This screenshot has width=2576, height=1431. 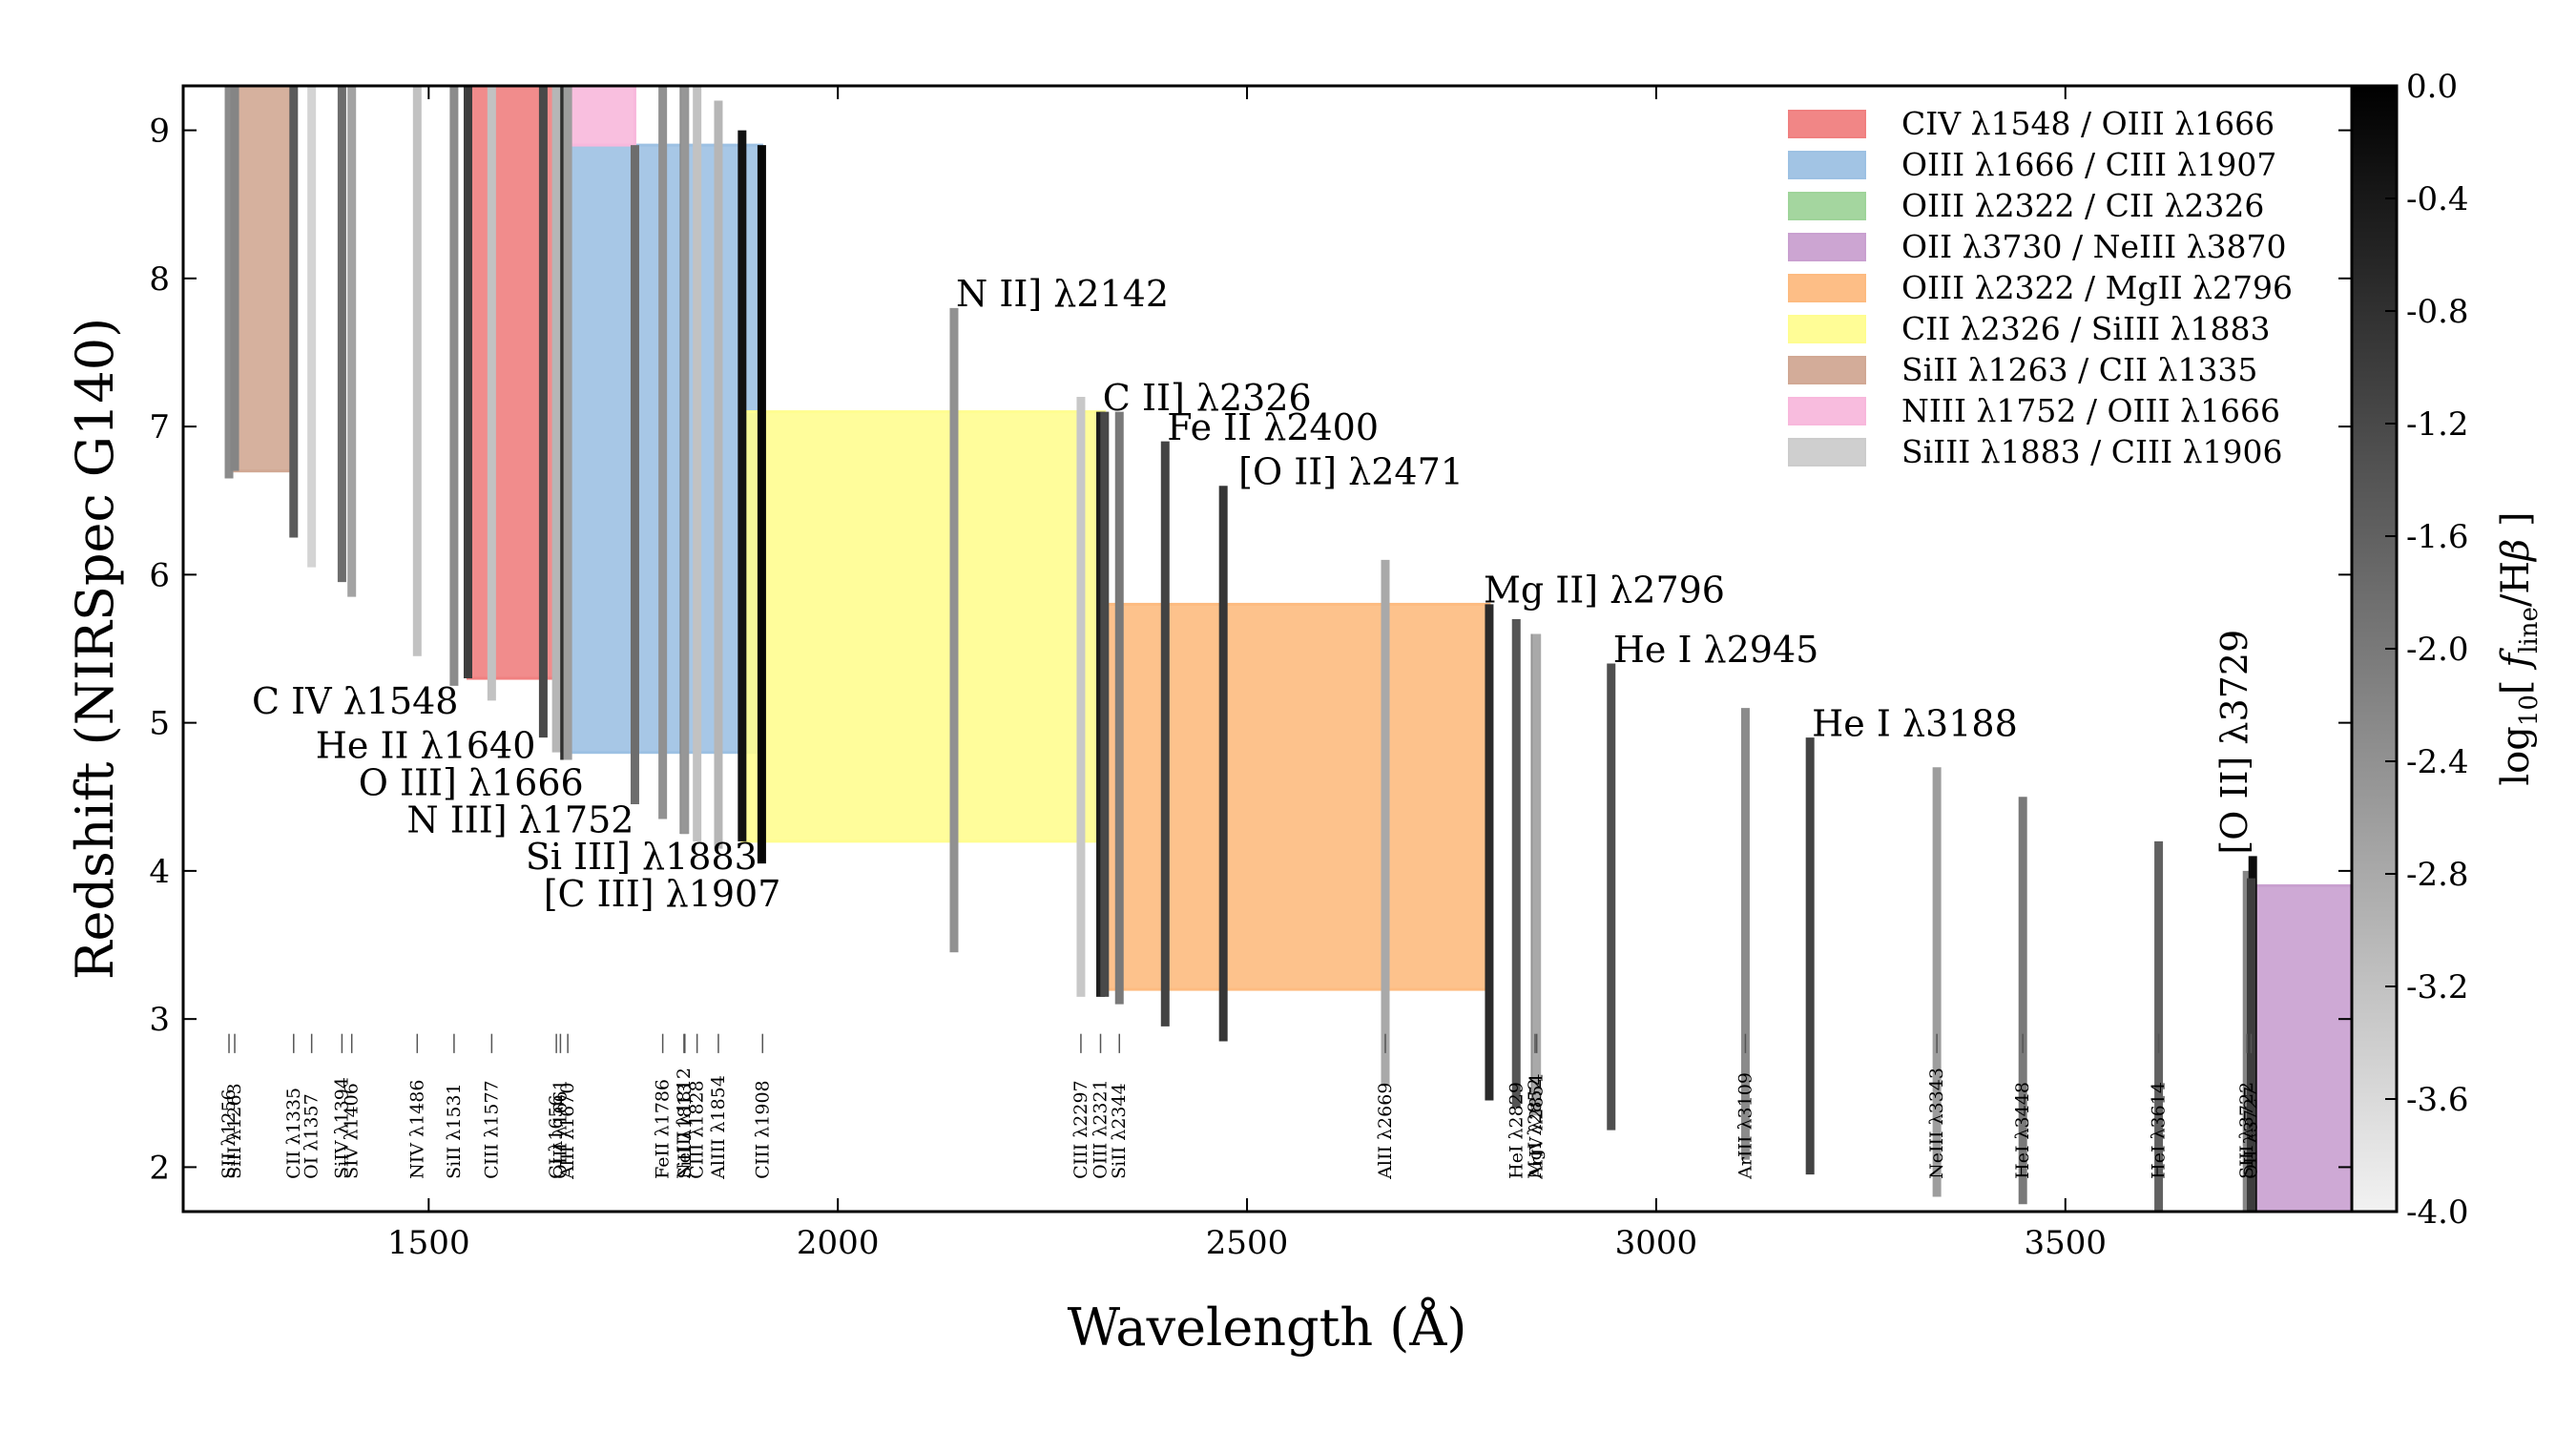 What do you see at coordinates (2437, 987) in the screenshot?
I see `colorbar-tick-label-8: -3.2` at bounding box center [2437, 987].